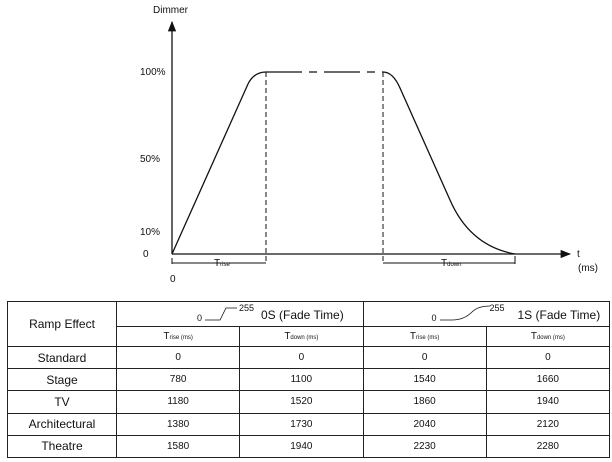  I want to click on table-row: TV 1180 1520 1860 1940, so click(309, 402).